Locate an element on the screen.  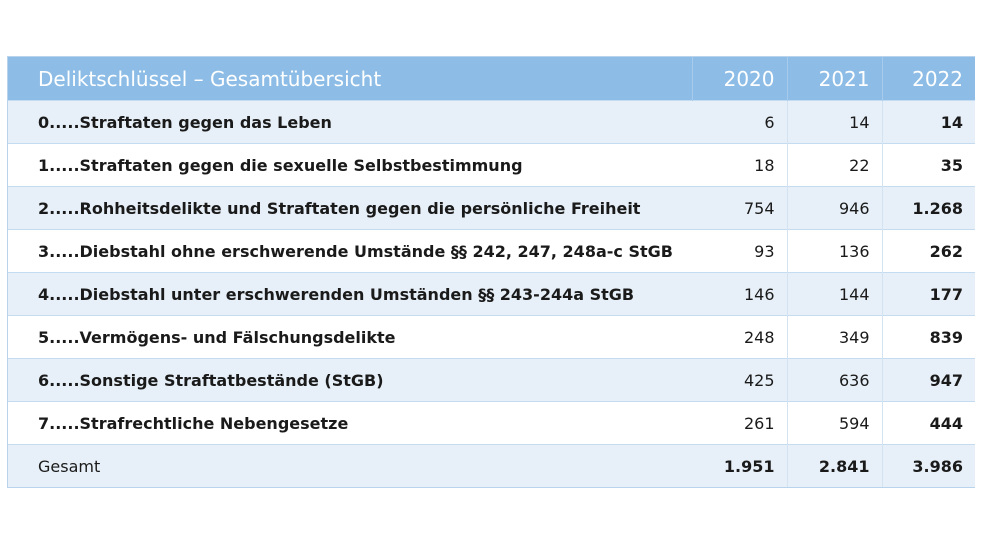
cell-2020: 146 is located at coordinates (740, 294).